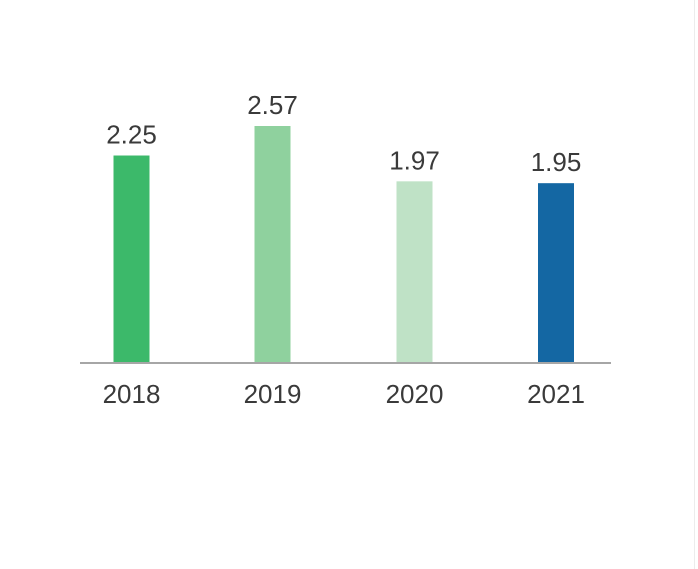  I want to click on value-label-2020: 1.97, so click(414, 160).